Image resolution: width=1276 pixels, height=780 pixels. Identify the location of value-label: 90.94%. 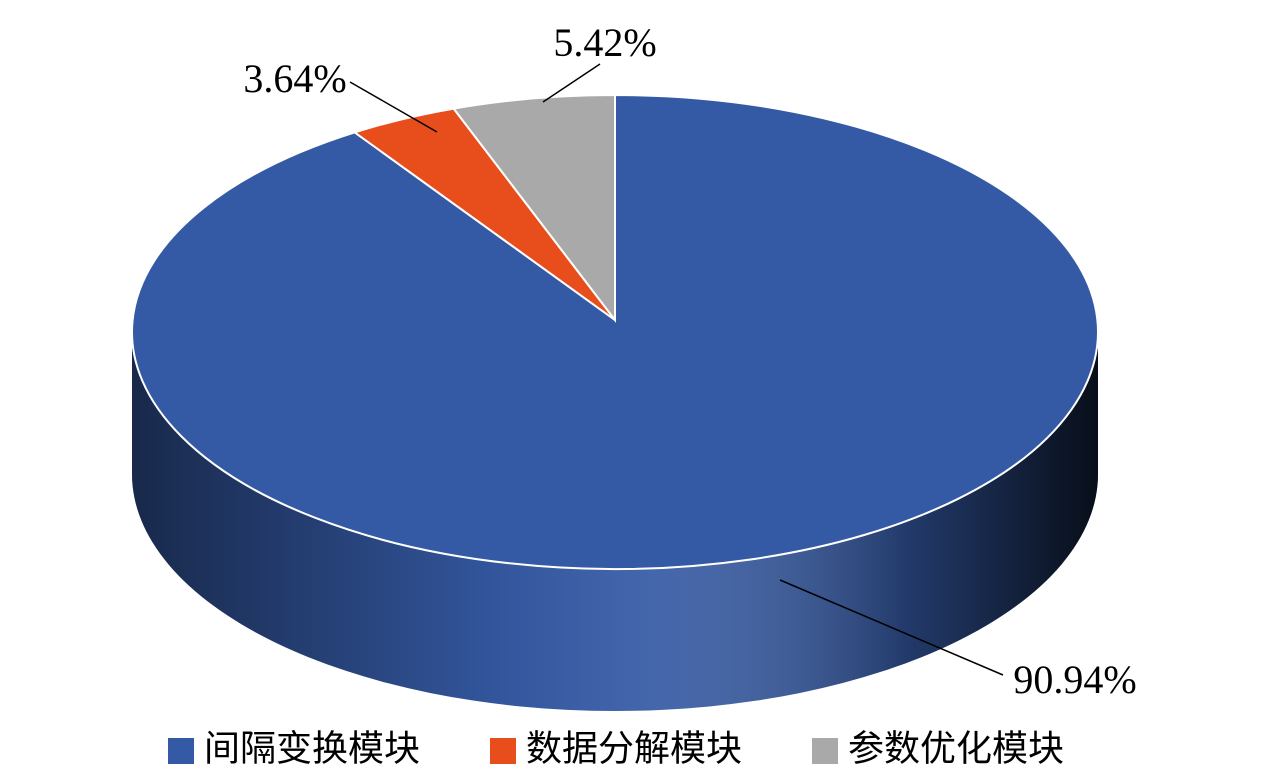
(1074, 679).